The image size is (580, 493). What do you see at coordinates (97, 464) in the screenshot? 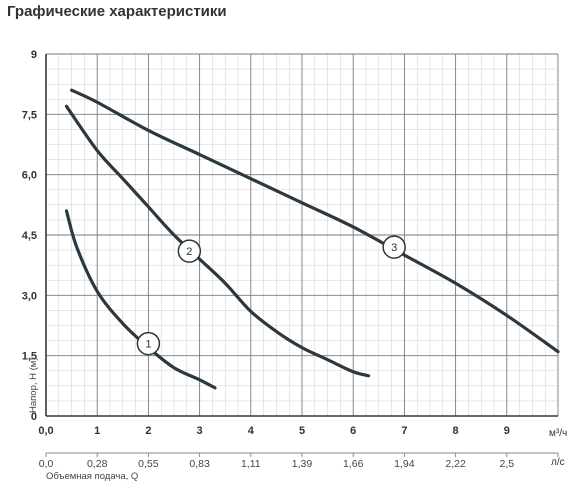
I see `x2-tick-label: 0,28` at bounding box center [97, 464].